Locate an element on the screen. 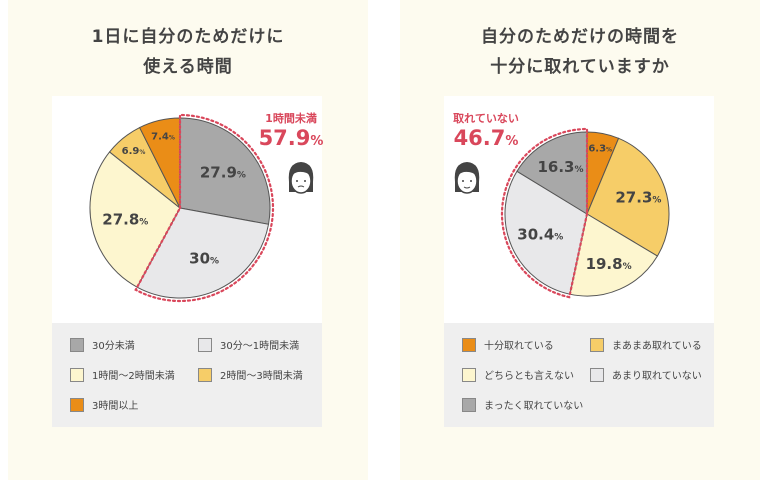 This screenshot has height=480, width=768. right-legend-item-2: どちらとも言えない is located at coordinates (518, 374).